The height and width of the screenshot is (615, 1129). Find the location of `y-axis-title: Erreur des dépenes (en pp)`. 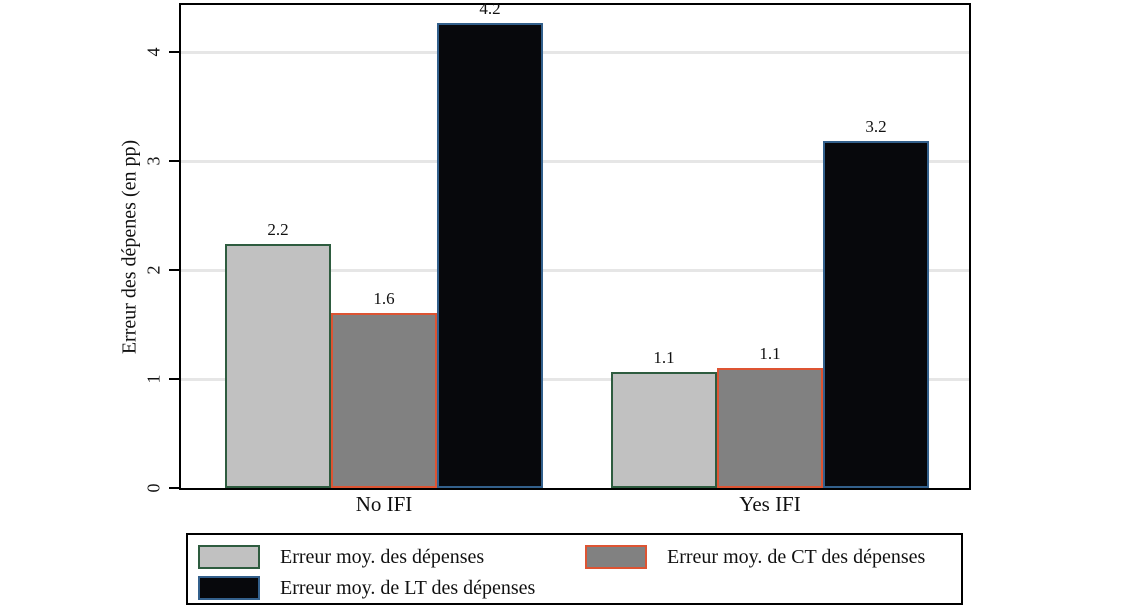

y-axis-title: Erreur des dépenes (en pp) is located at coordinates (129, 247).